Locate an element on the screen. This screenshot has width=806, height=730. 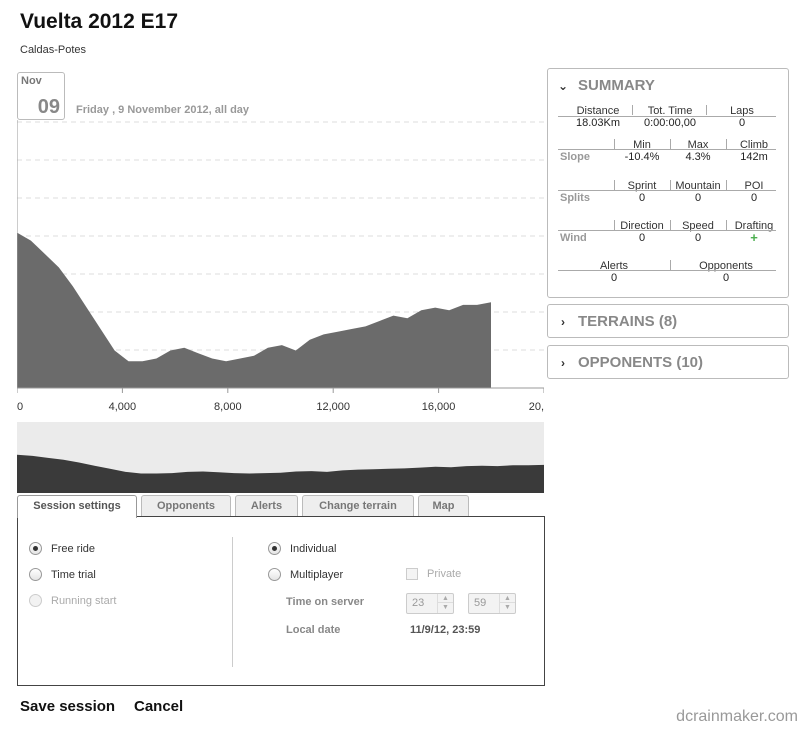
chevron-right-icon: › is located at coordinates (563, 321).